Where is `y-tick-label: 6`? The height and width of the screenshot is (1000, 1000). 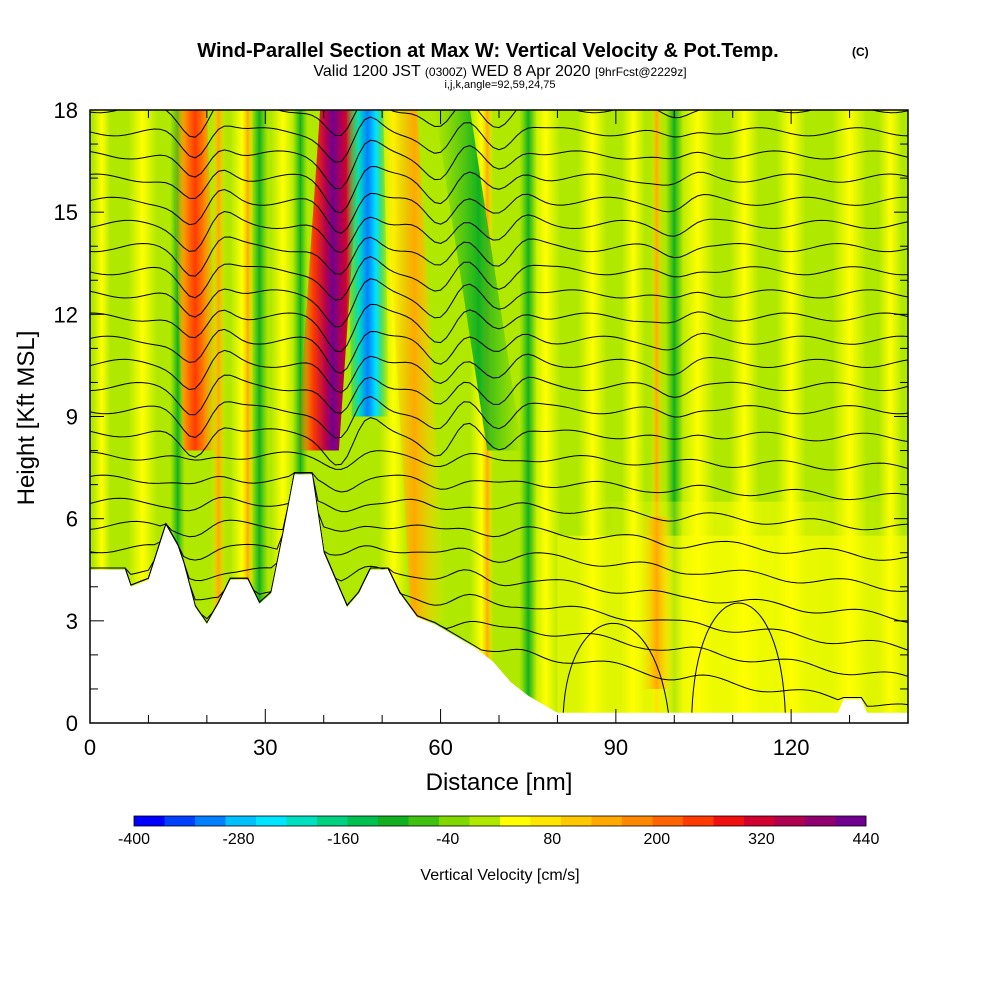 y-tick-label: 6 is located at coordinates (72, 519).